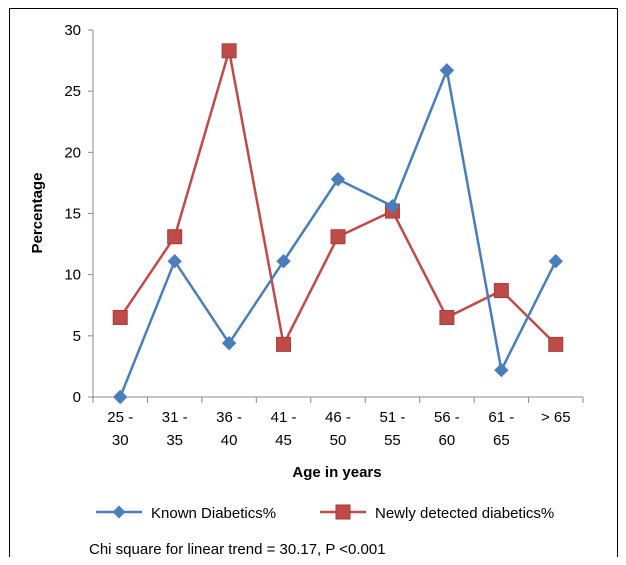  Describe the element at coordinates (72, 214) in the screenshot. I see `y-tick-label: 15` at that location.